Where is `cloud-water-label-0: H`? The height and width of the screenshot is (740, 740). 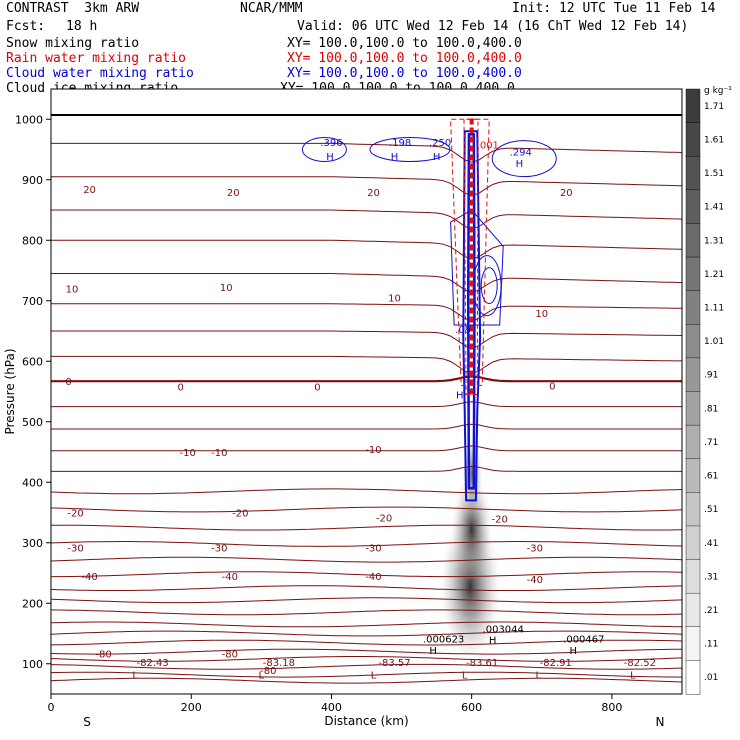
cloud-water-label-0: H is located at coordinates (330, 157).